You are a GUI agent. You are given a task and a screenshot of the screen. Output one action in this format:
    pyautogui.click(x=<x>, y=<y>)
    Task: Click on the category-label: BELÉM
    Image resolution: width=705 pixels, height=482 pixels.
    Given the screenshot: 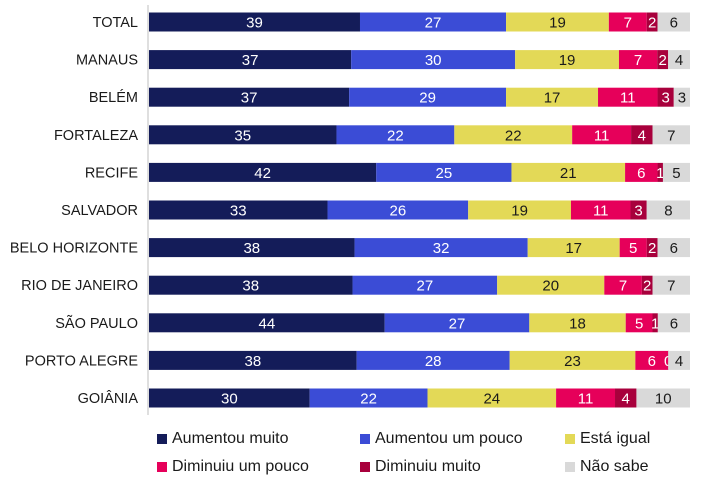 What is the action you would take?
    pyautogui.click(x=113, y=97)
    